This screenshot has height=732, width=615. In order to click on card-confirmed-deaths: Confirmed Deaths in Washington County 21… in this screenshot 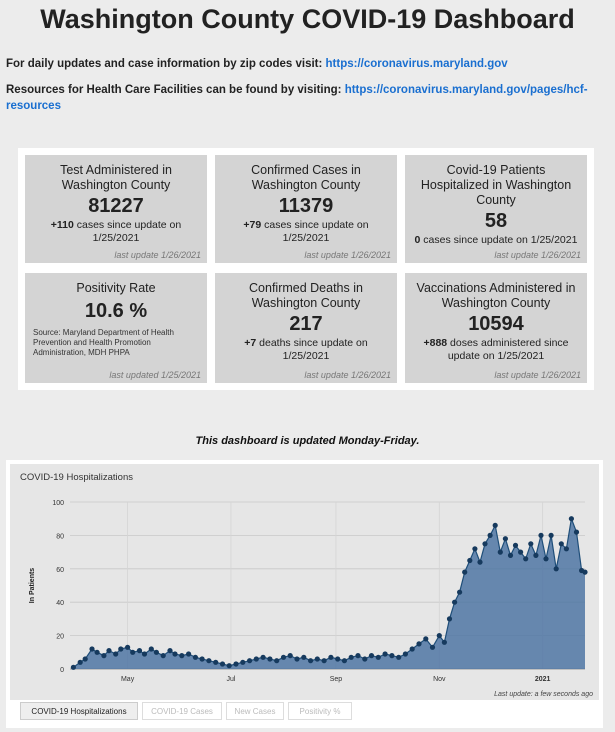, I will do `click(306, 328)`.